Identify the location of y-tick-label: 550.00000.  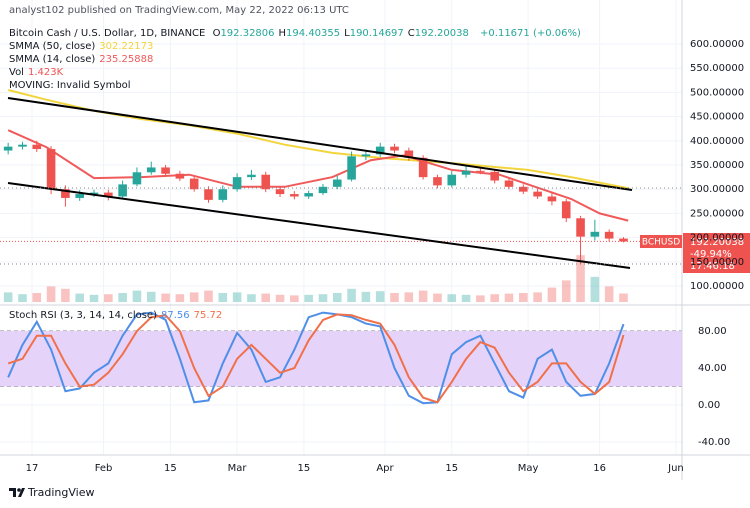
(717, 68).